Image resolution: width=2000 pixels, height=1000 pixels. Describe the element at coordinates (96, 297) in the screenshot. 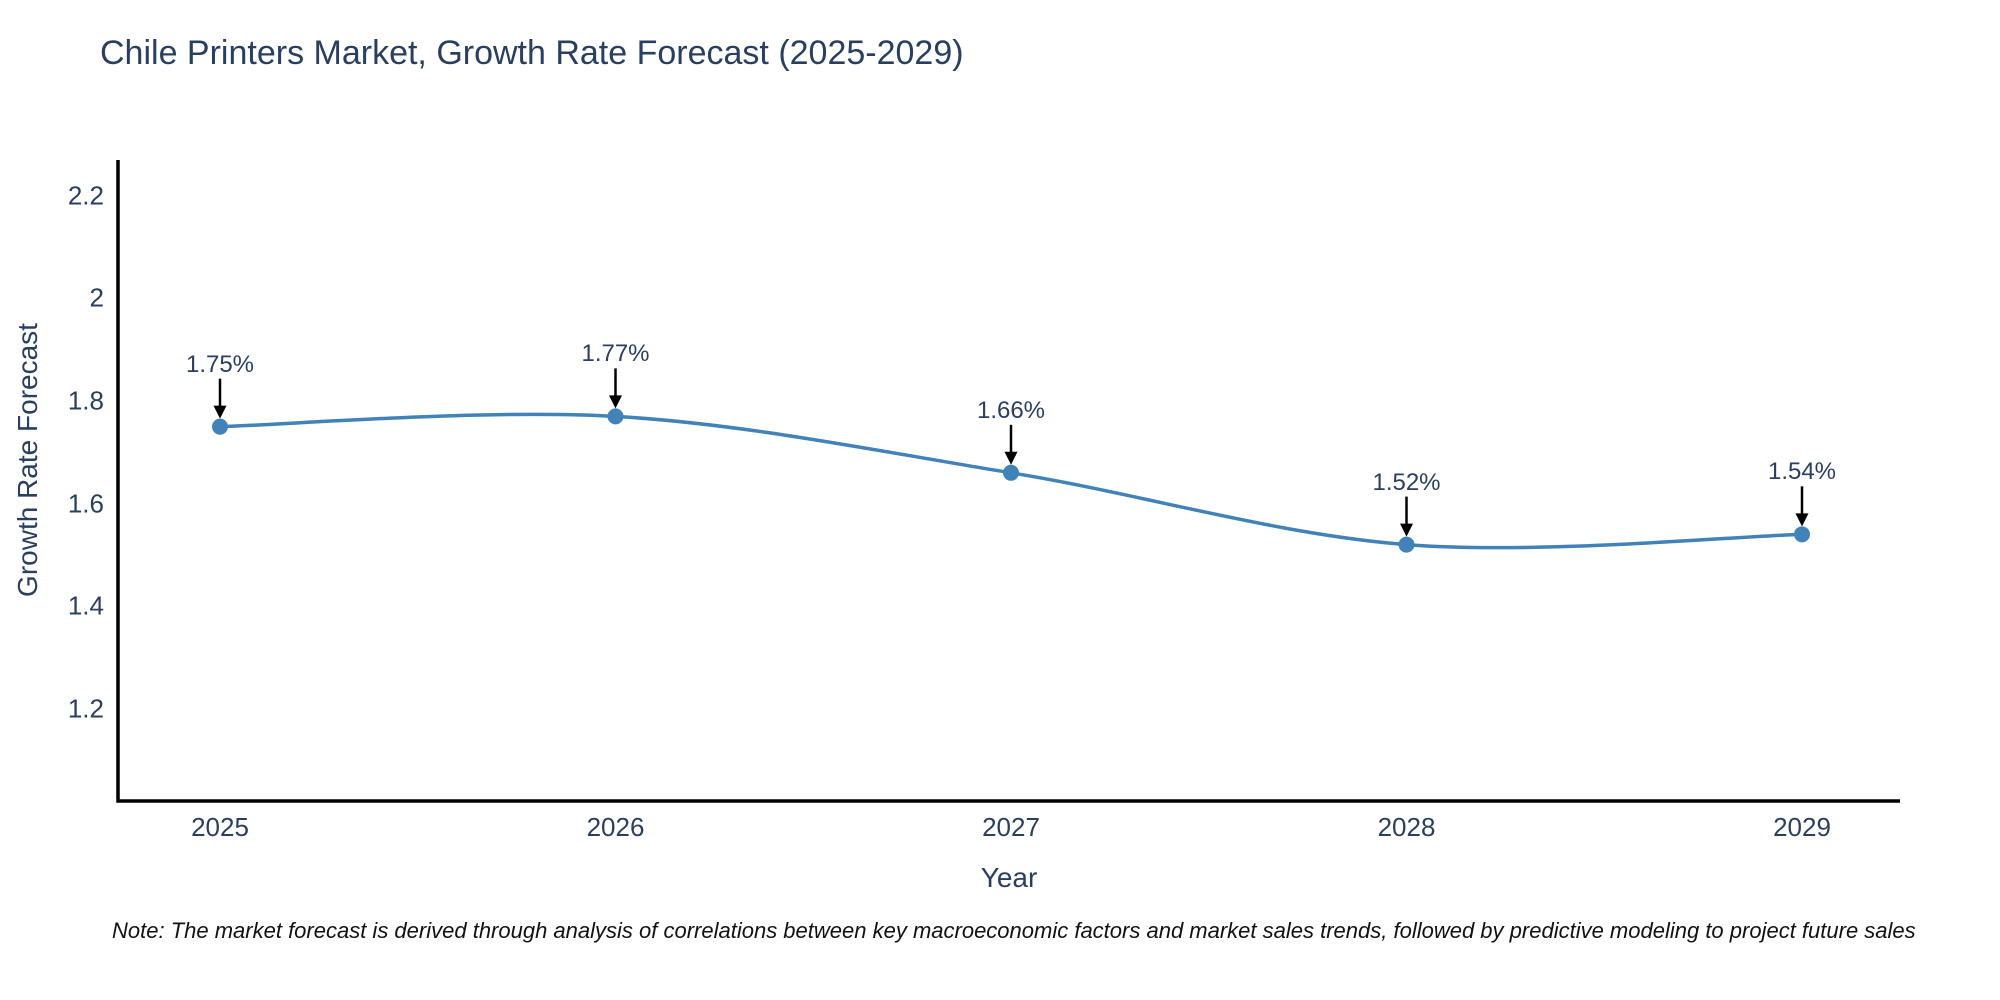

I see `y-tick-label: 2` at that location.